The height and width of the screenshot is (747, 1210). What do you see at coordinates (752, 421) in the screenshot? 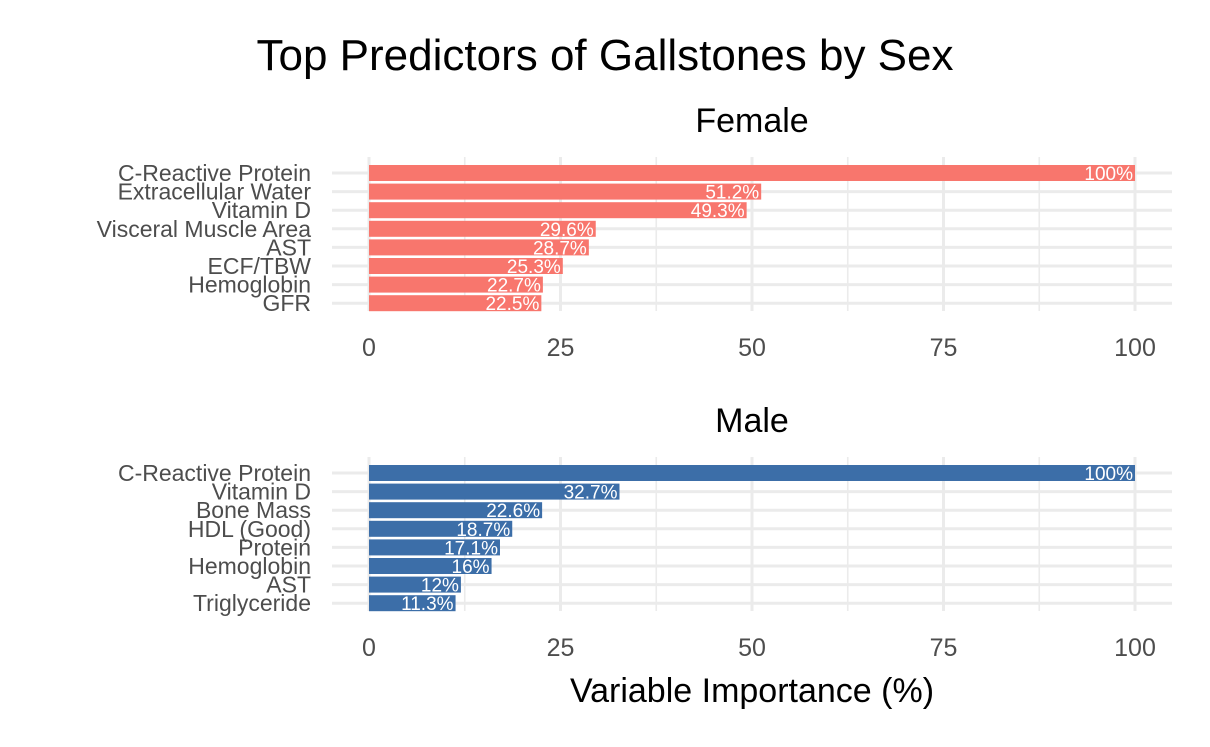
I see `panel-title: Male` at bounding box center [752, 421].